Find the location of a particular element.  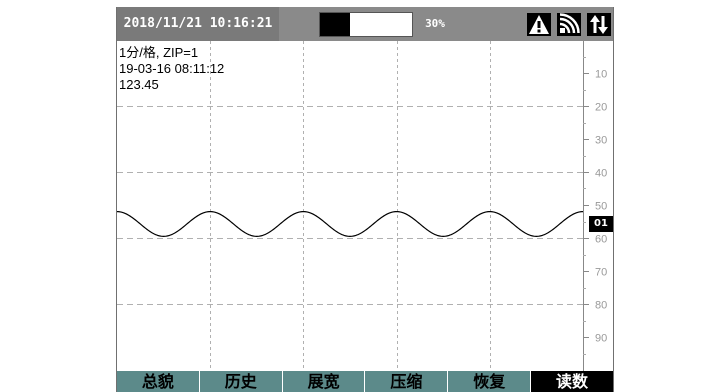

datetime-display: 2018/11/21 10:16:21 is located at coordinates (198, 24).